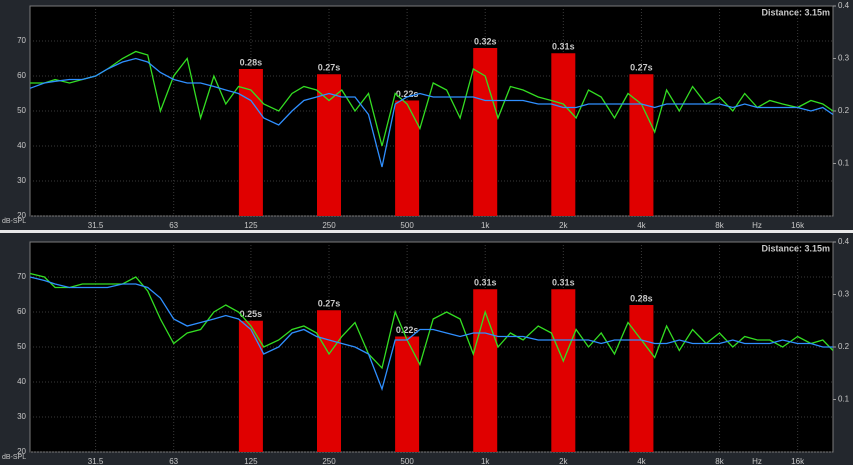 This screenshot has height=465, width=853. I want to click on bar-label: 0.25s, so click(251, 314).